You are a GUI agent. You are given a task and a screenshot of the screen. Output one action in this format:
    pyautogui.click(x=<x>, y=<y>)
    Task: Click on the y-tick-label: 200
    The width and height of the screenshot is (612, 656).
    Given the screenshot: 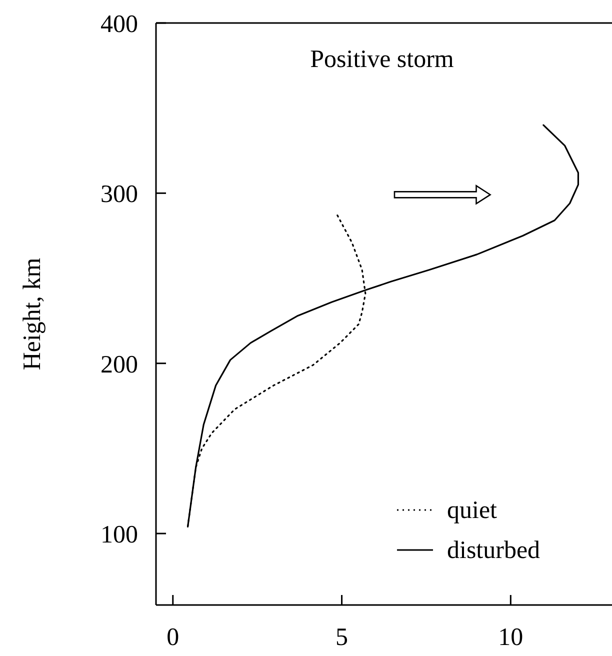 What is the action you would take?
    pyautogui.click(x=119, y=364)
    